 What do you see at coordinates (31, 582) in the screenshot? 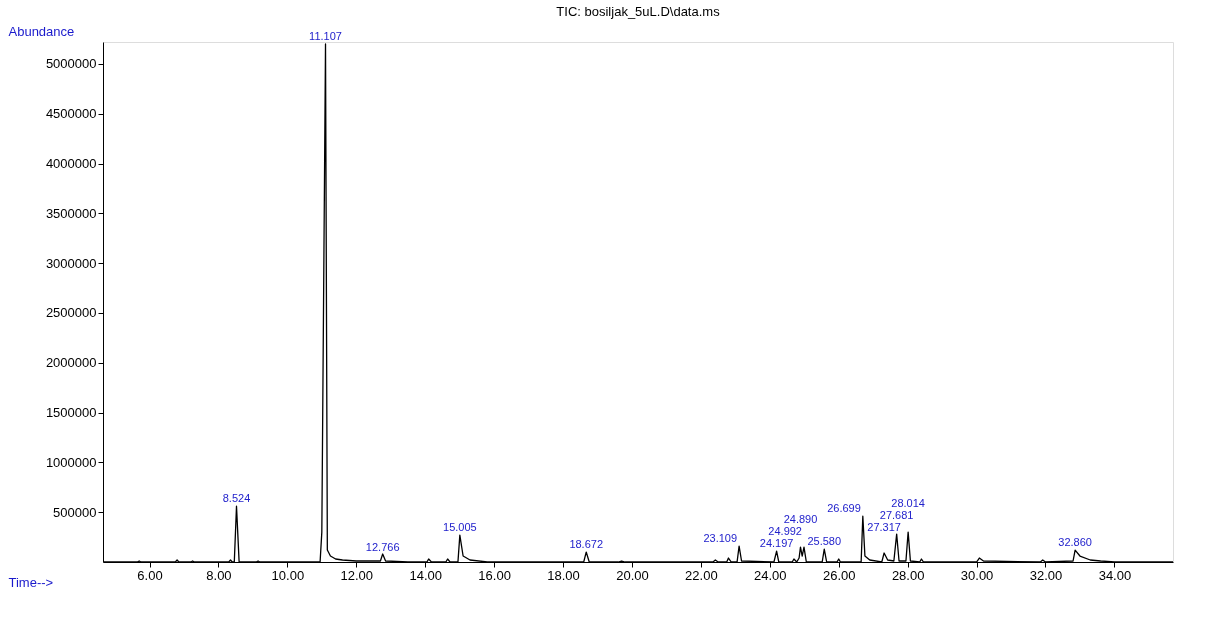
I see `x-axis-title: Time-->` at bounding box center [31, 582].